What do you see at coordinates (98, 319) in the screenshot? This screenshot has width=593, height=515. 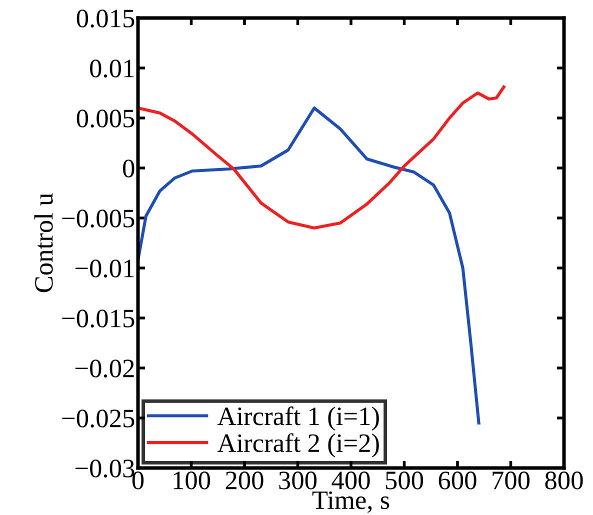 I see `y-tick-label: −0.015` at bounding box center [98, 319].